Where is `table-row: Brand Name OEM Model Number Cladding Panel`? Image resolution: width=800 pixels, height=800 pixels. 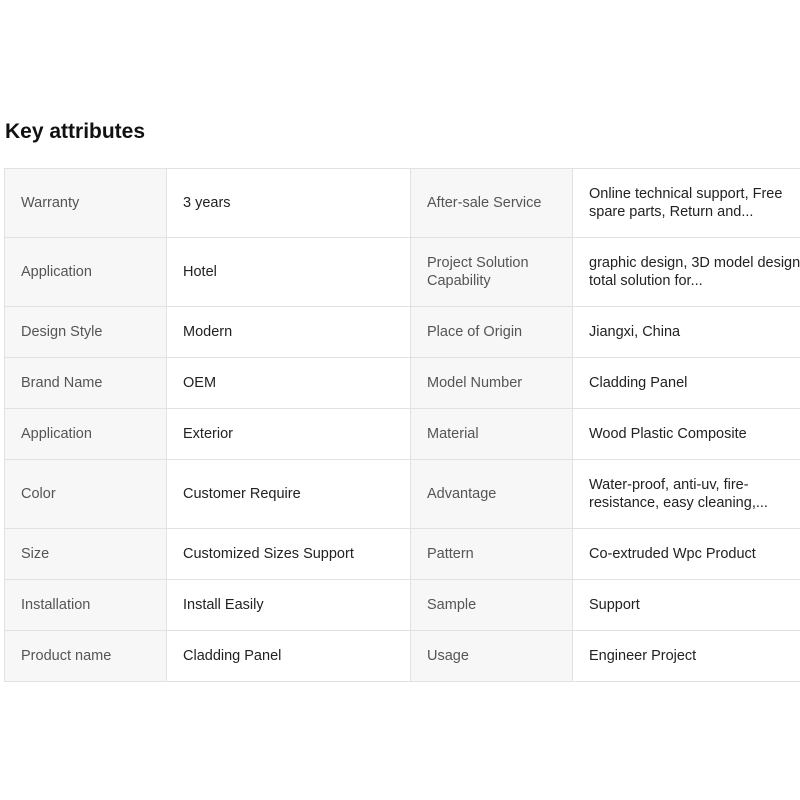
table-row: Brand Name OEM Model Number Cladding Panel is located at coordinates (402, 383).